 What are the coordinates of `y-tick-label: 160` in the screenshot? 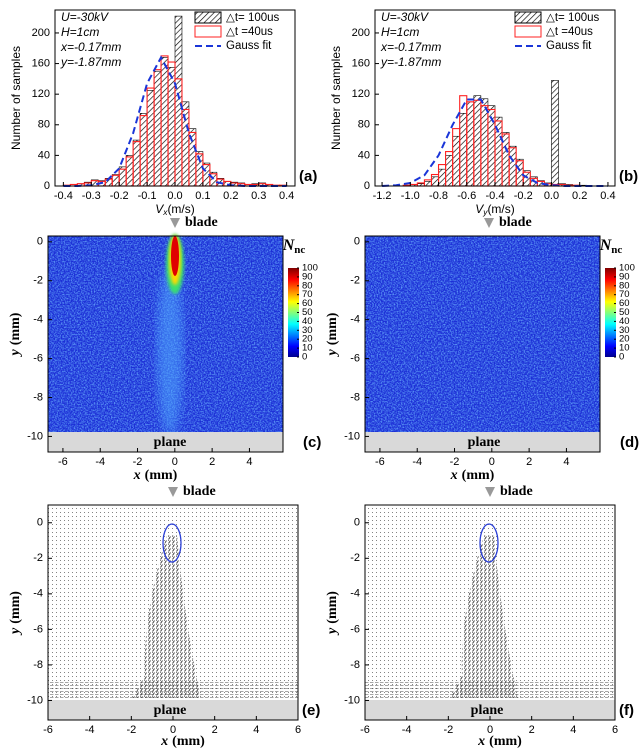 It's located at (361, 63).